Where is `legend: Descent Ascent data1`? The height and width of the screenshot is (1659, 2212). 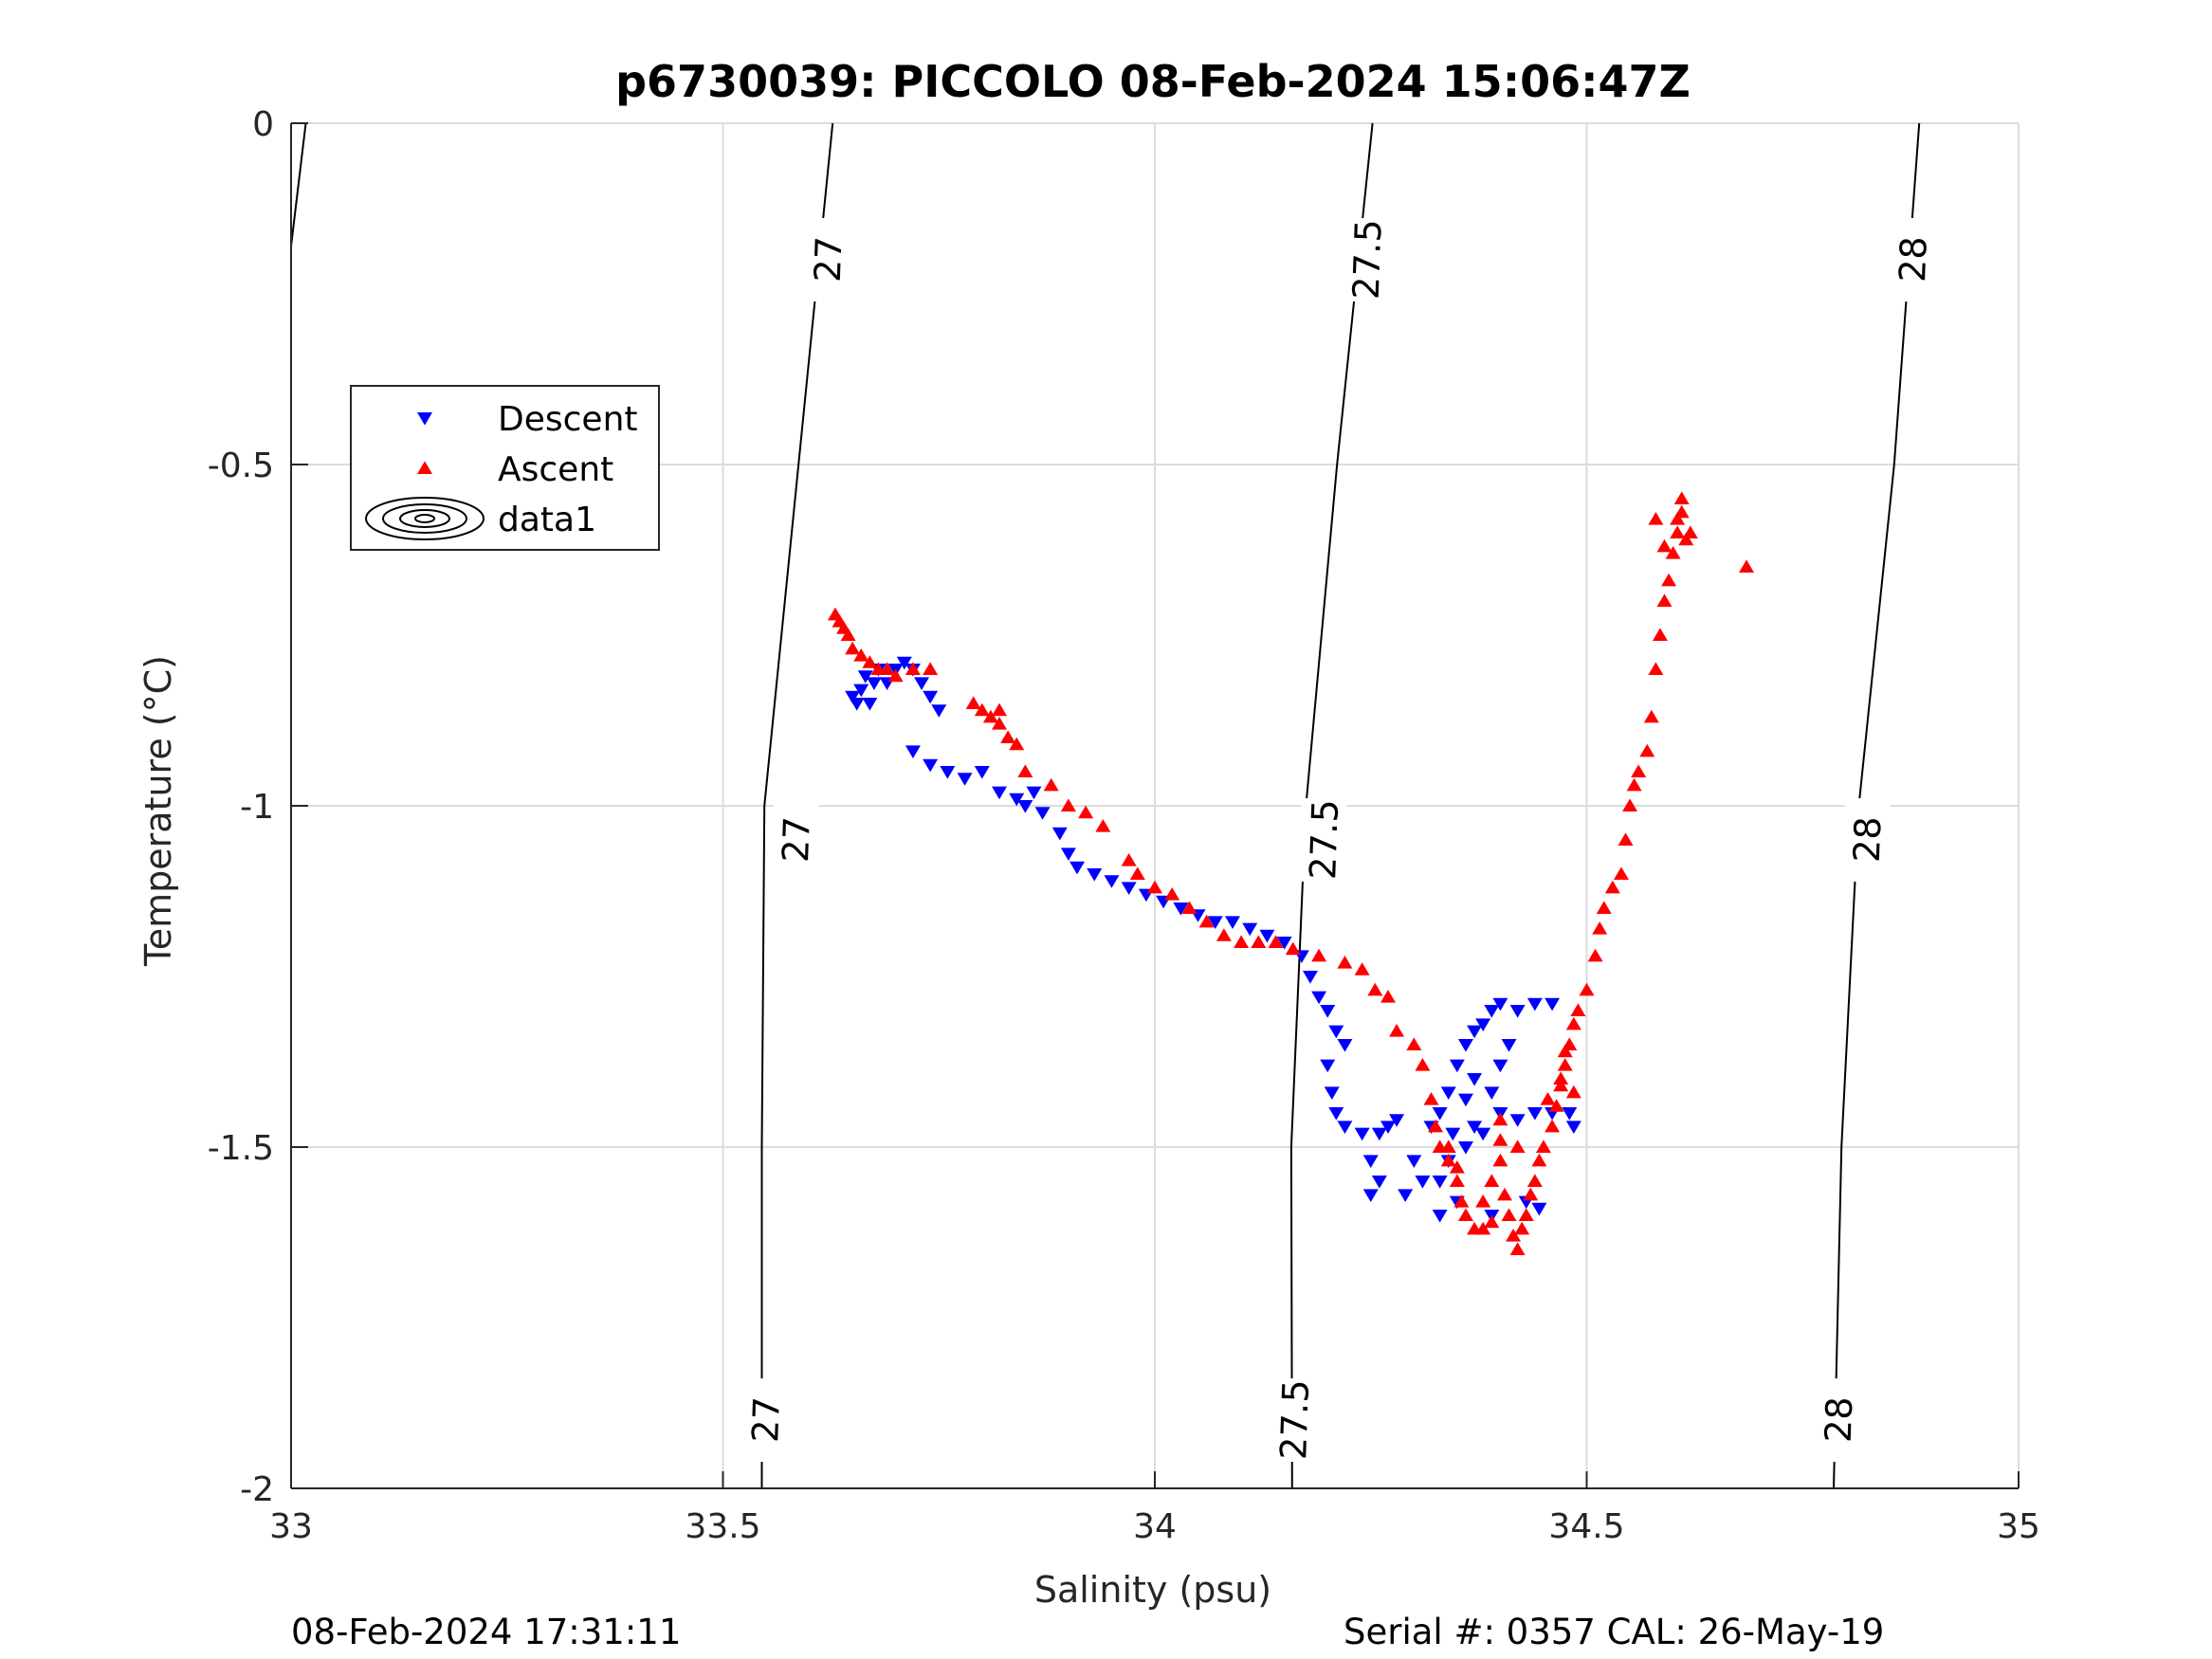
legend: Descent Ascent data1 is located at coordinates (505, 468).